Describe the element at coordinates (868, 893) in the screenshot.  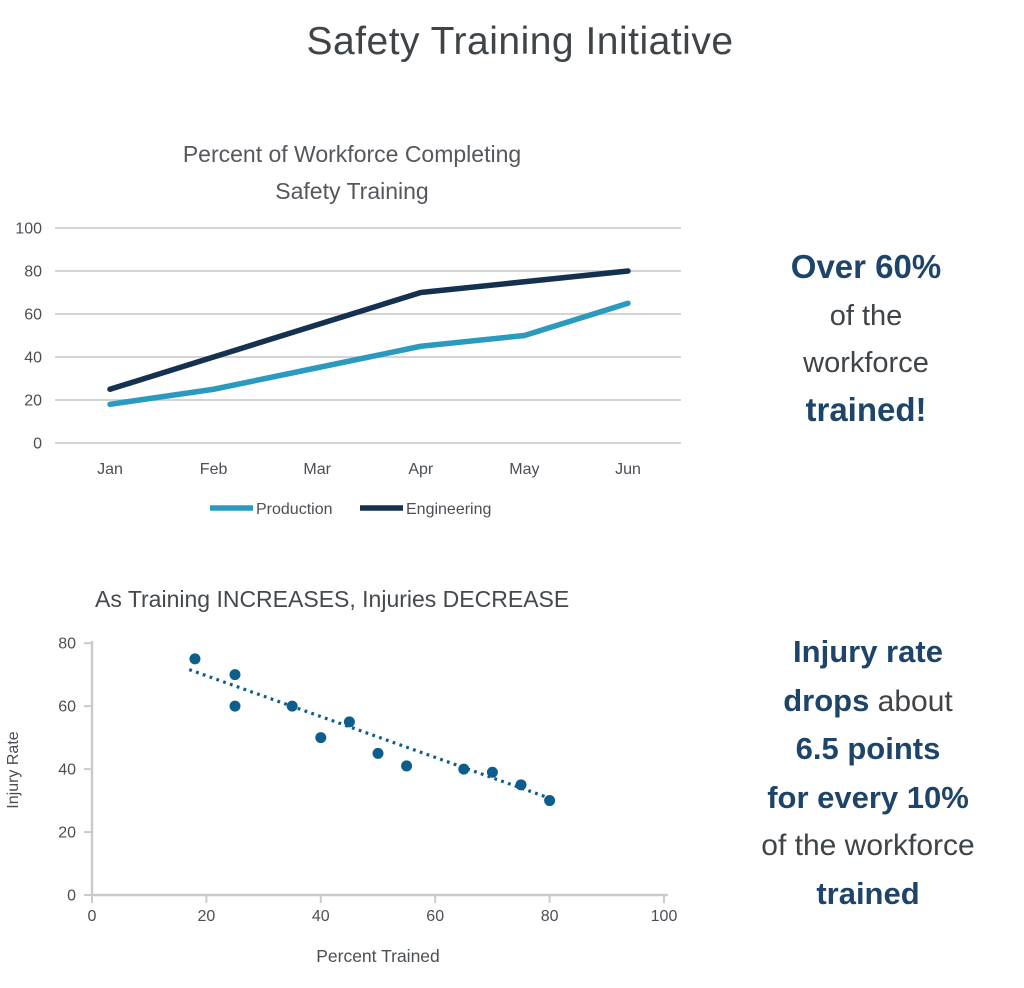
I see `callout-emphasis-text: trained` at that location.